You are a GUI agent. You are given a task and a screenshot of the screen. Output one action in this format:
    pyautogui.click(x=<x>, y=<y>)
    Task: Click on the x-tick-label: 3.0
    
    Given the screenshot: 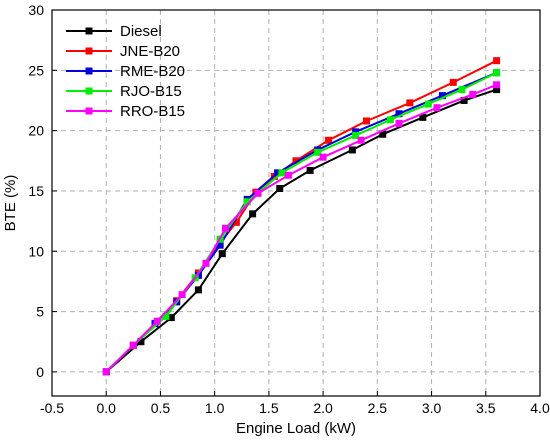 What is the action you would take?
    pyautogui.click(x=432, y=408)
    